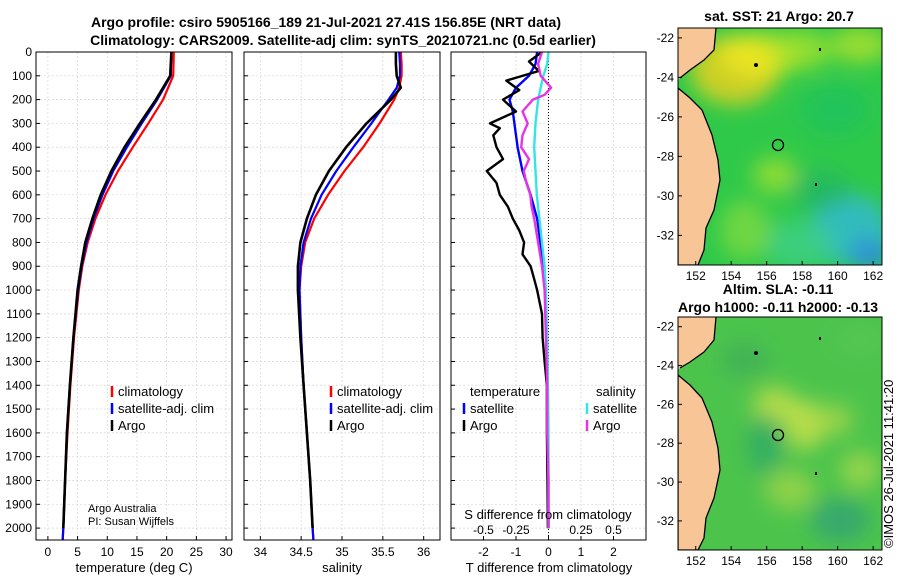 The height and width of the screenshot is (580, 900). What do you see at coordinates (699, 176) in the screenshot?
I see `sst-land-australia` at bounding box center [699, 176].